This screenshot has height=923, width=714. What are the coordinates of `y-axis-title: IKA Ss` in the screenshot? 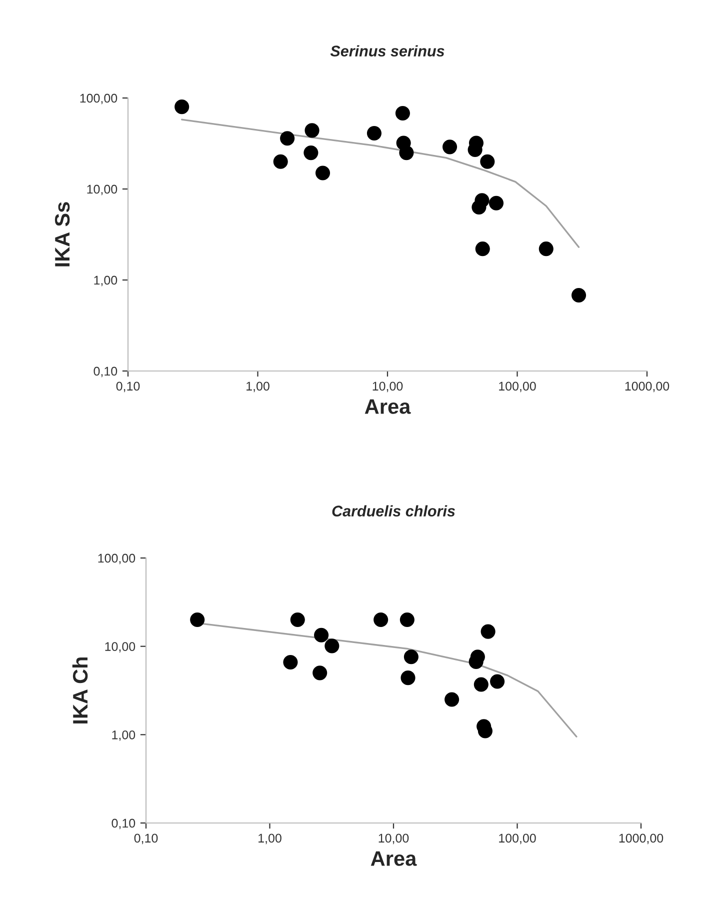 It's located at (62, 234).